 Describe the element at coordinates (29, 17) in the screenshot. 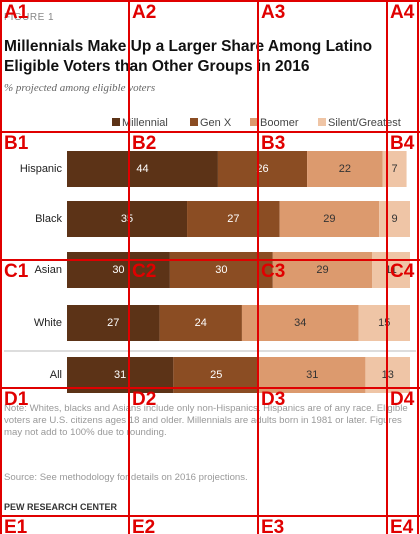

I see `figure-label: FIGURE 1` at that location.